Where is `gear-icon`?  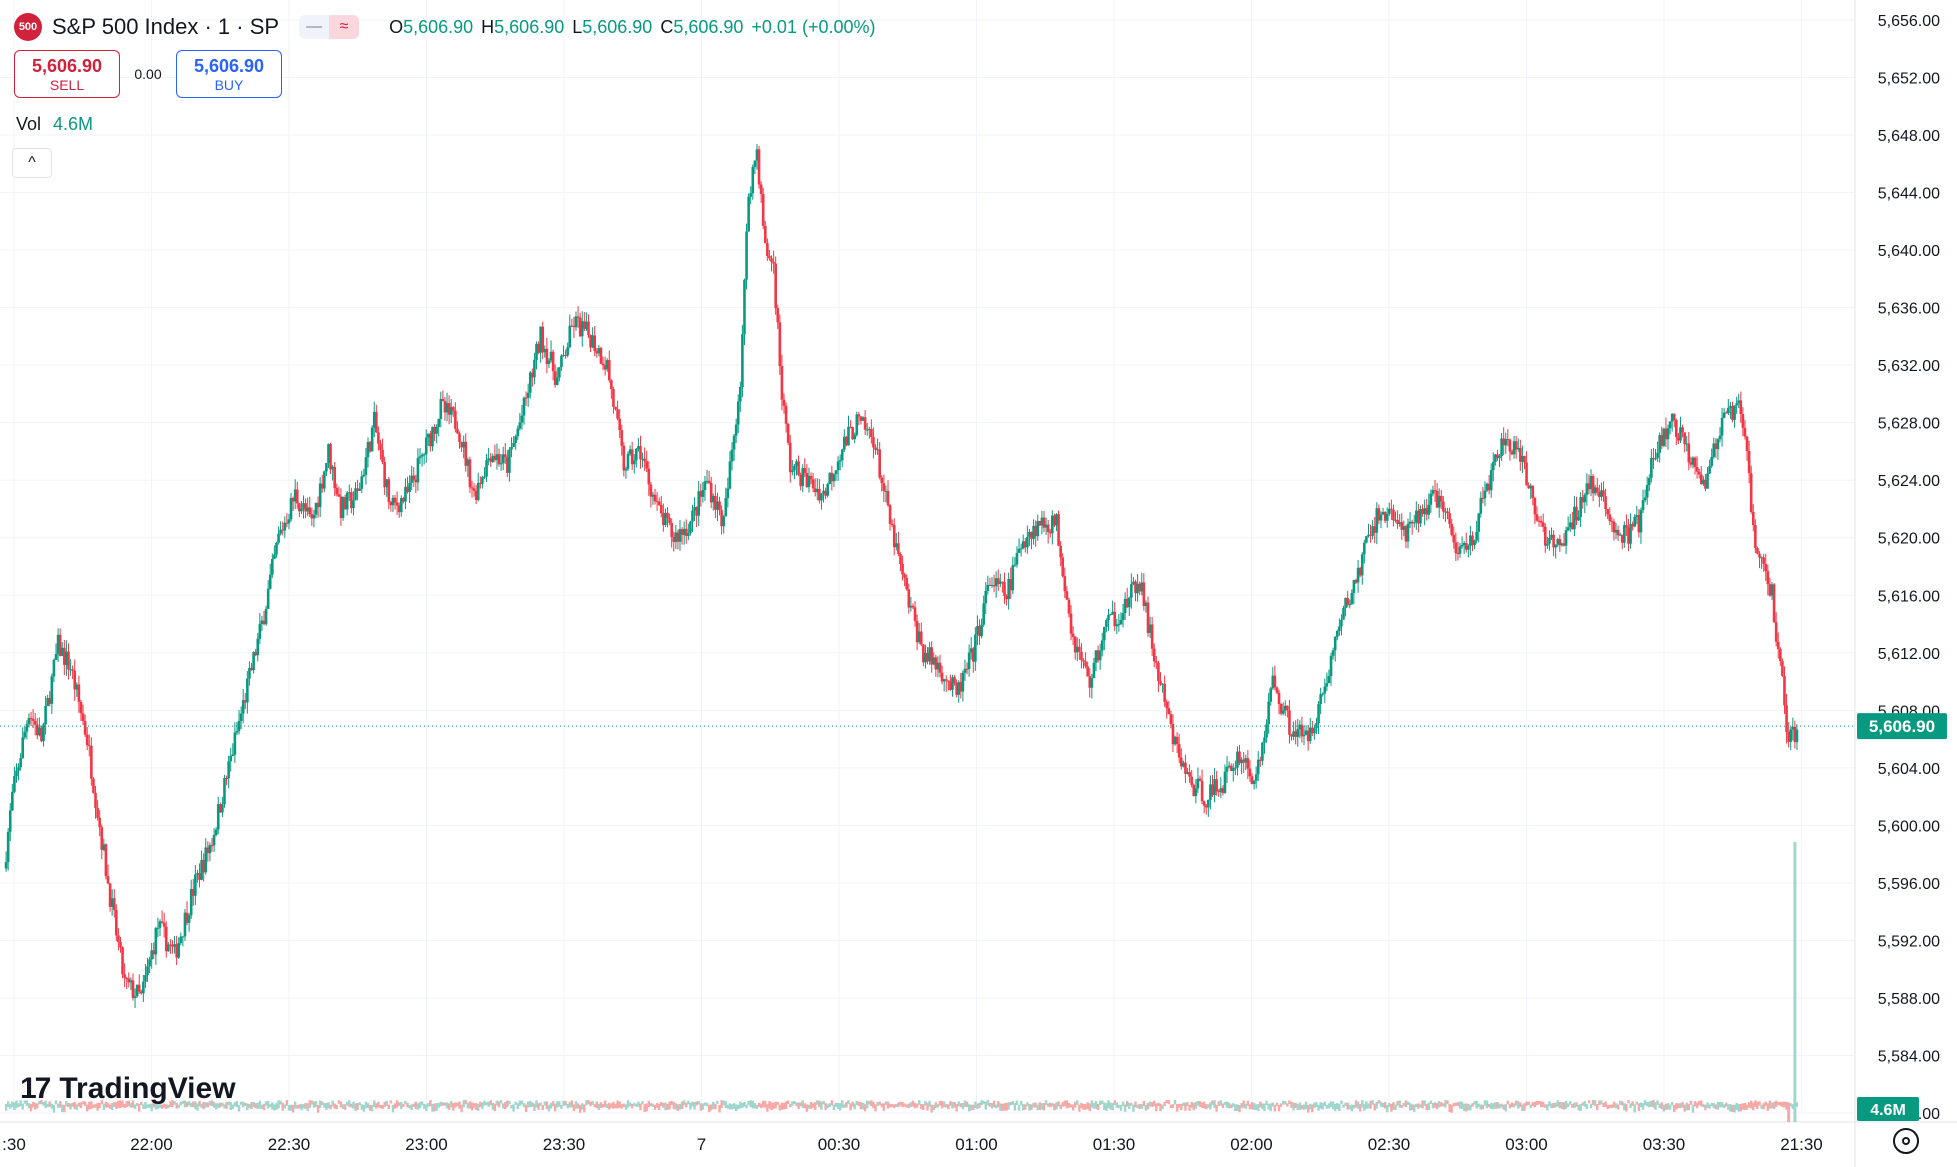 gear-icon is located at coordinates (1906, 1141).